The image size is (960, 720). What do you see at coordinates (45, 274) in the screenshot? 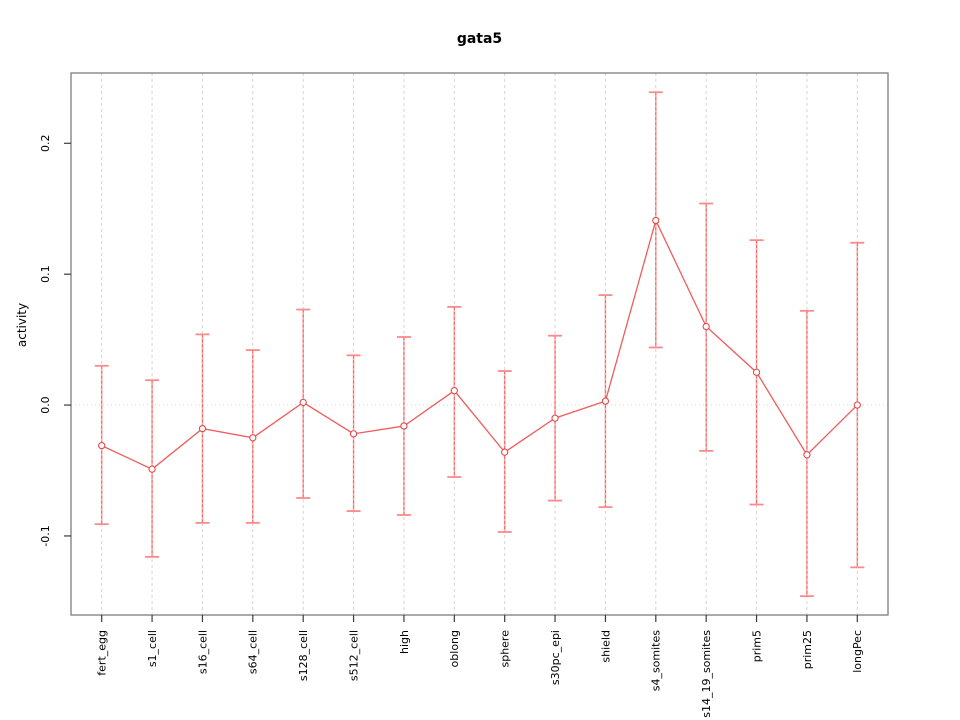
I see `y-tick-label: 0.1` at bounding box center [45, 274].